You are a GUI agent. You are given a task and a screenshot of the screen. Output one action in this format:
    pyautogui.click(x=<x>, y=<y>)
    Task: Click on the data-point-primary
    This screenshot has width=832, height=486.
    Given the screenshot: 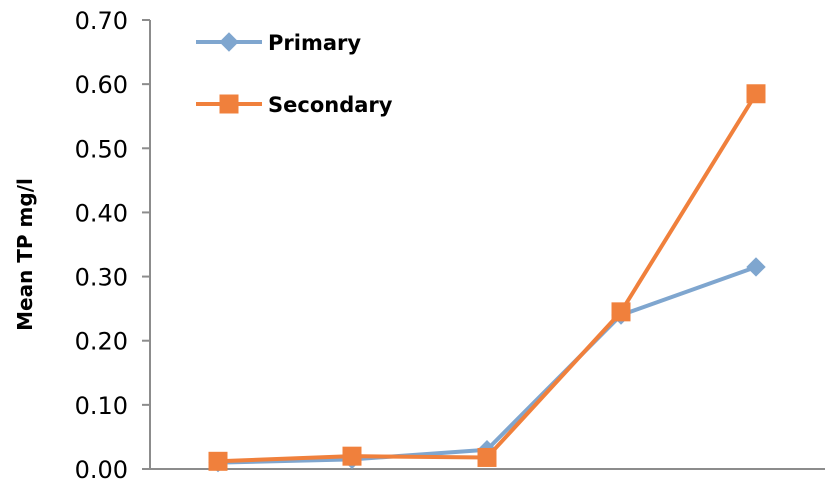 What is the action you would take?
    pyautogui.click(x=756, y=267)
    